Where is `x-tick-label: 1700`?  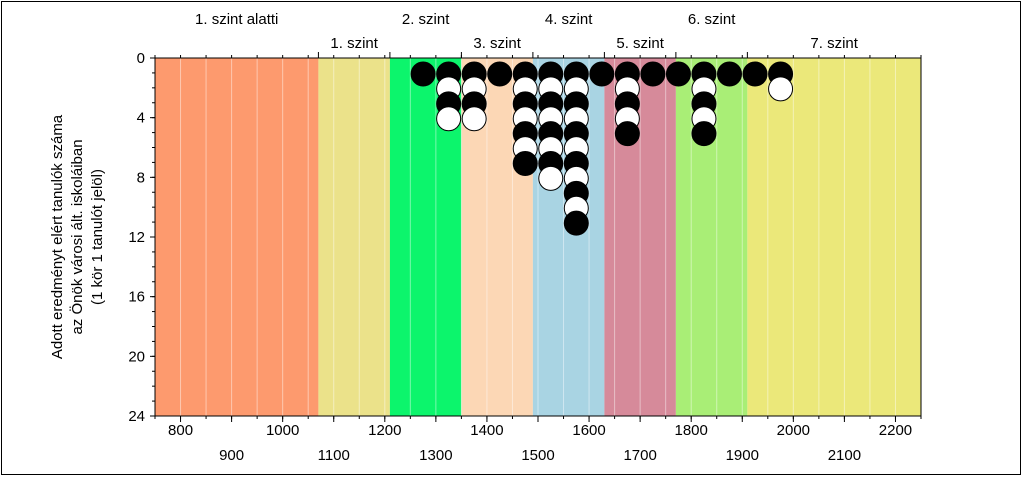 x-tick-label: 1700 is located at coordinates (639, 455).